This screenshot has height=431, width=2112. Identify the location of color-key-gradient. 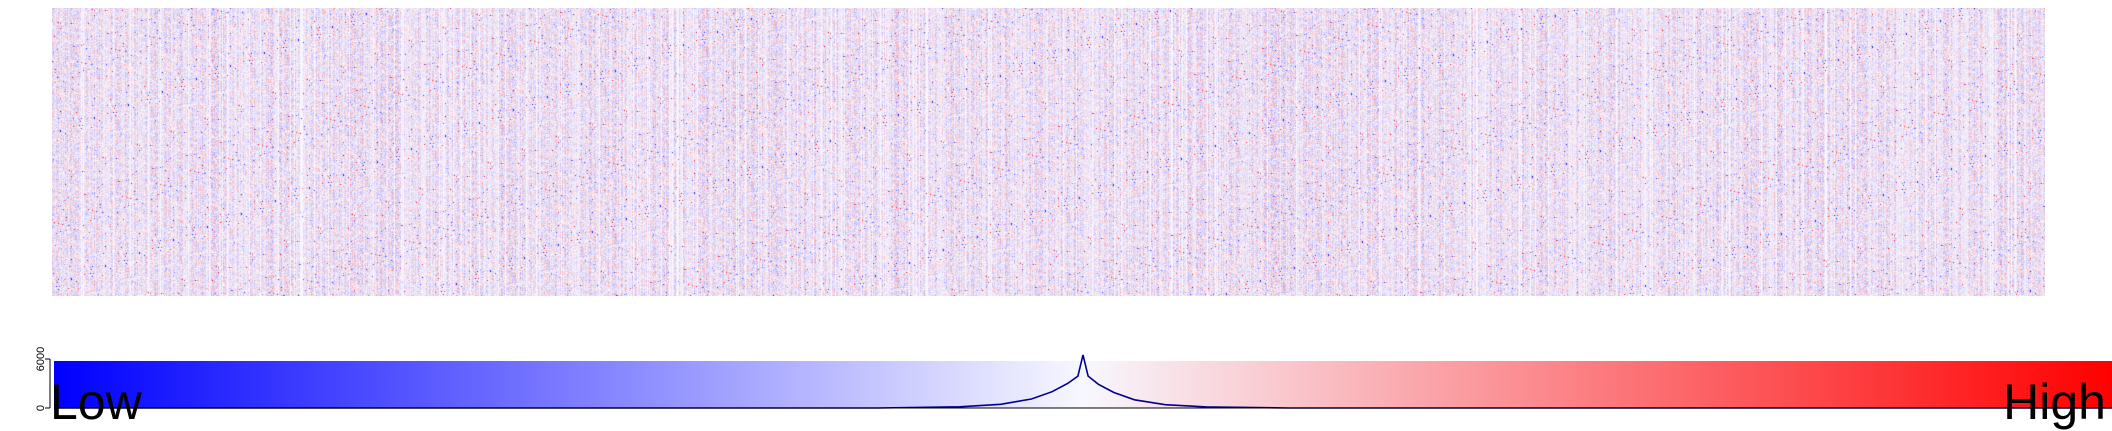
(1083, 384).